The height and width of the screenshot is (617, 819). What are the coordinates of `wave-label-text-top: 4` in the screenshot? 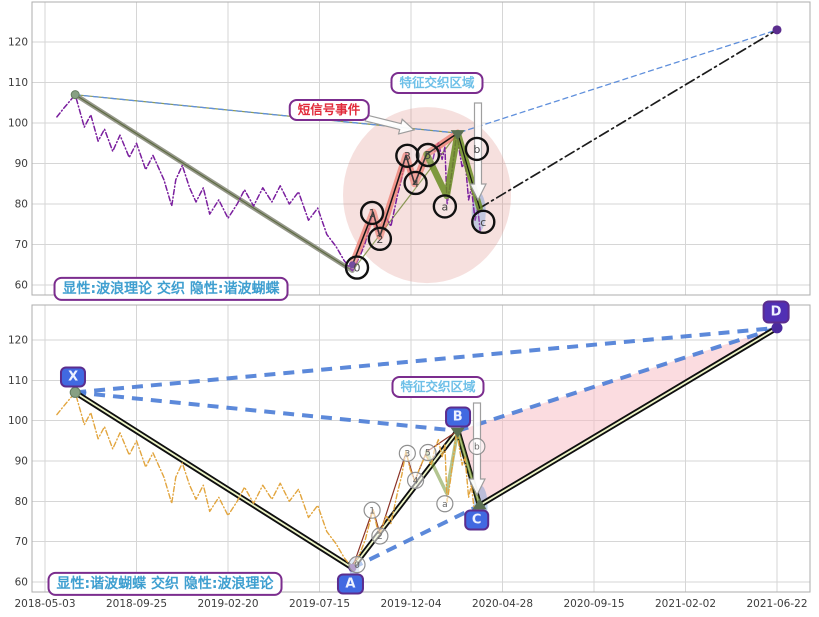 It's located at (415, 183).